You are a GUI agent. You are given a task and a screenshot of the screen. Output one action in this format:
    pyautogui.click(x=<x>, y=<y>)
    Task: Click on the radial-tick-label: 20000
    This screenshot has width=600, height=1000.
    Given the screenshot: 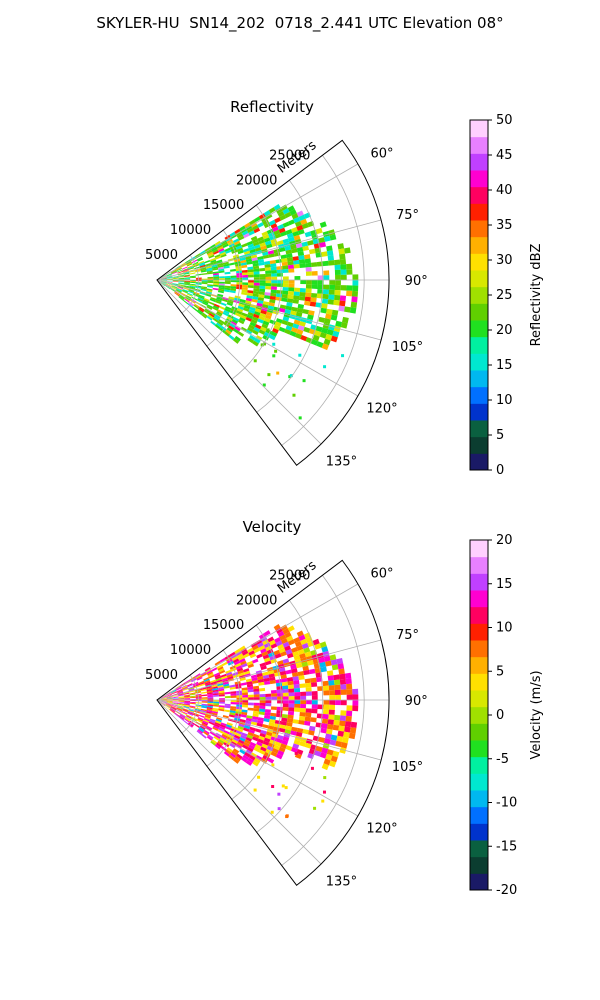 What is the action you would take?
    pyautogui.click(x=256, y=600)
    